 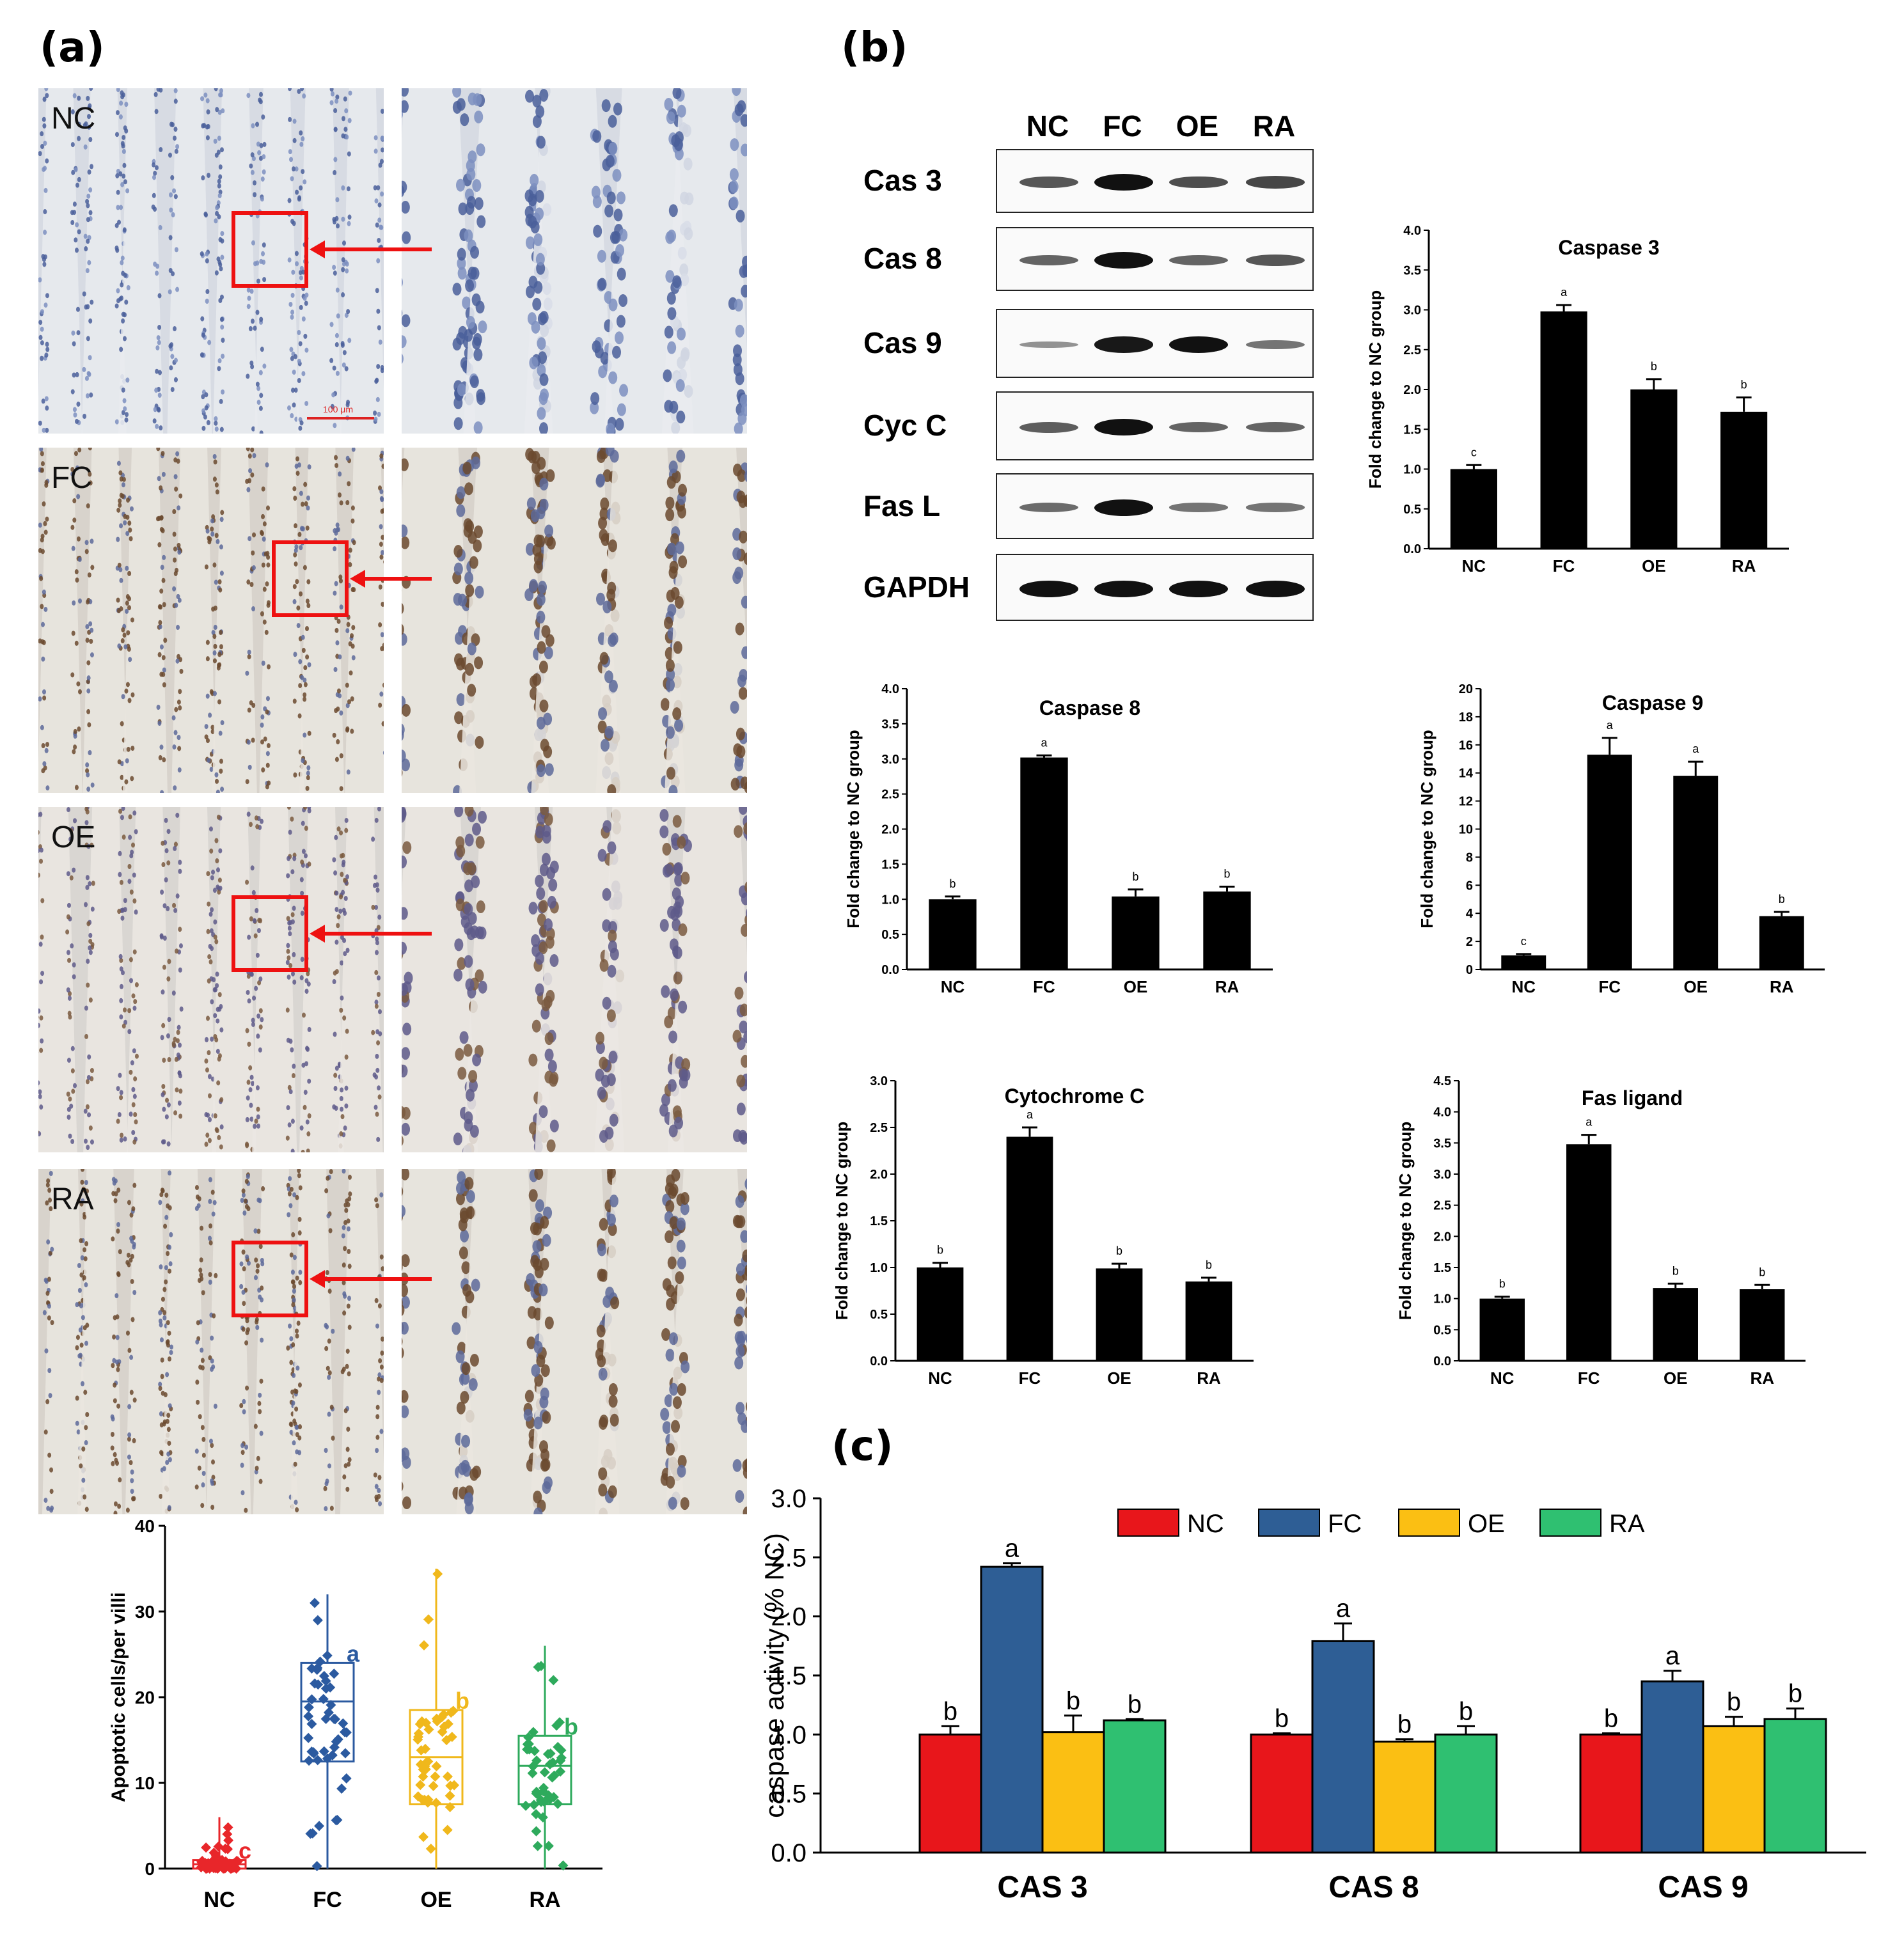 What do you see at coordinates (1155, 259) in the screenshot?
I see `blot-strip` at bounding box center [1155, 259].